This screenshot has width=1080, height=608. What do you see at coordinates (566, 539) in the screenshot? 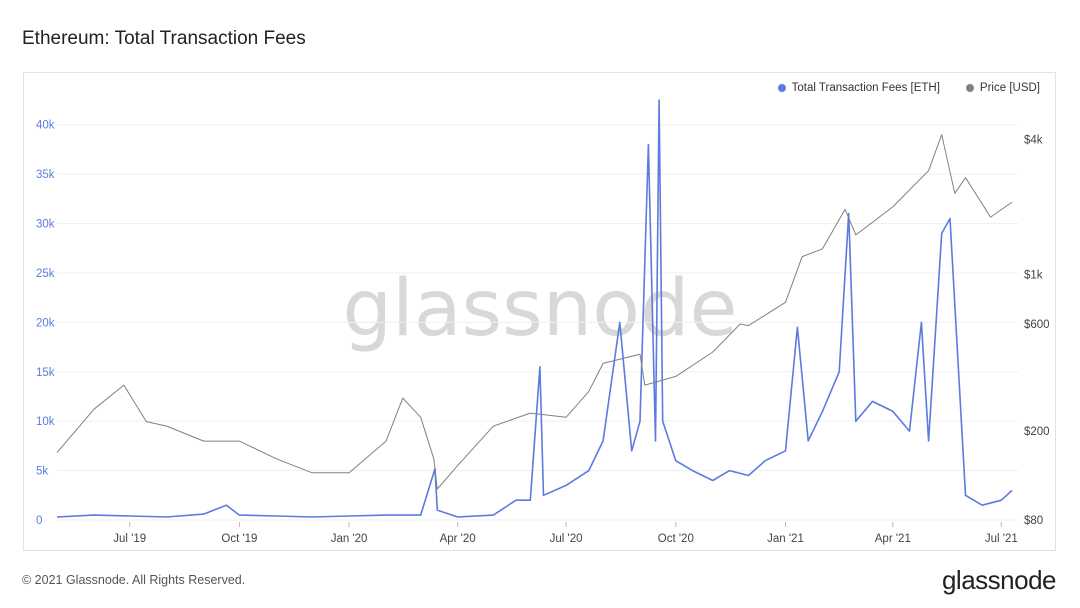
I see `x-tick-label: Jul '20` at bounding box center [566, 539].